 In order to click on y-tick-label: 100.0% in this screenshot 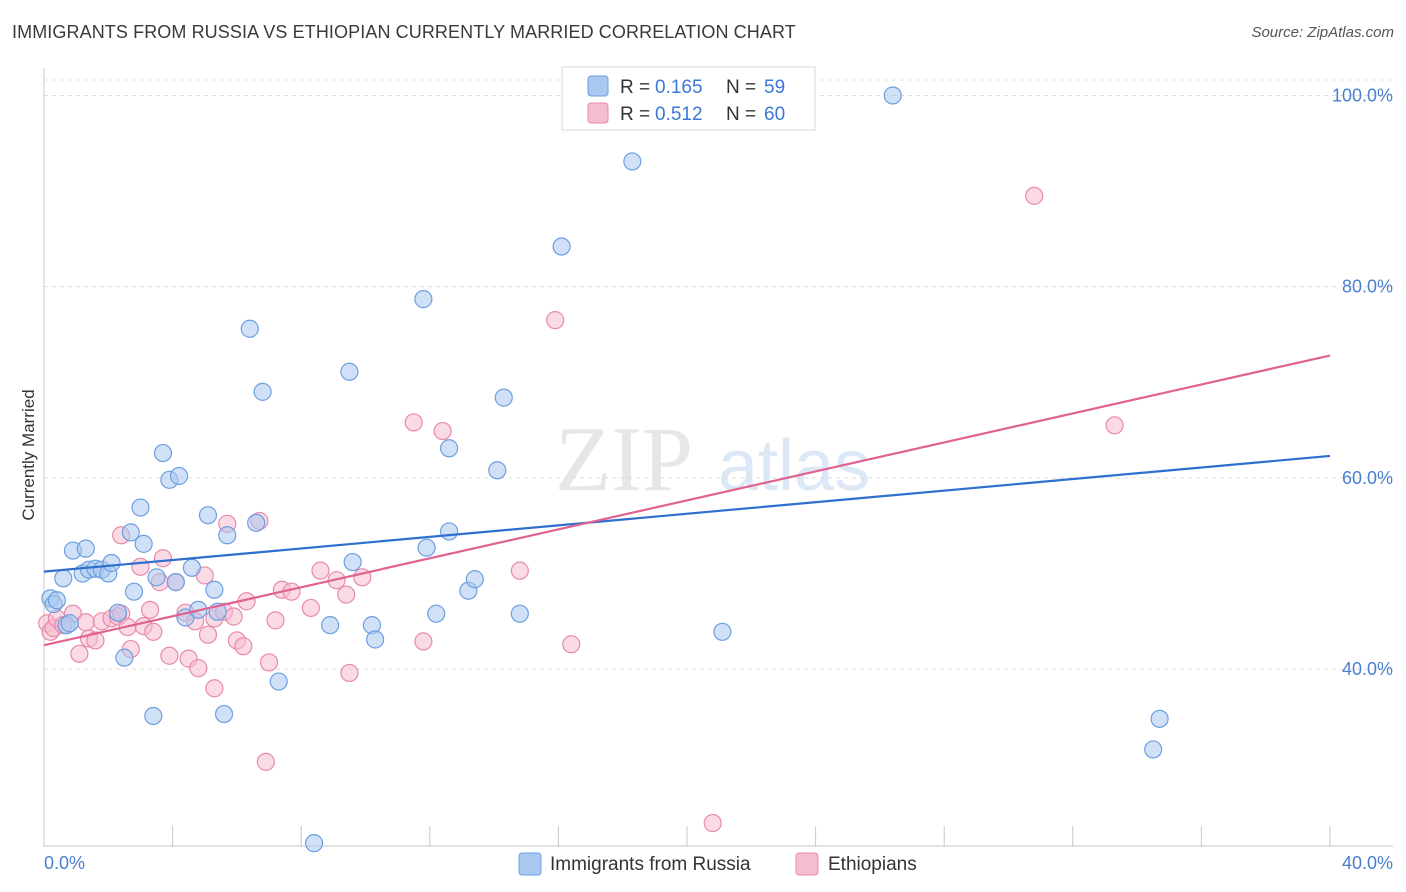, I will do `click(1362, 95)`.